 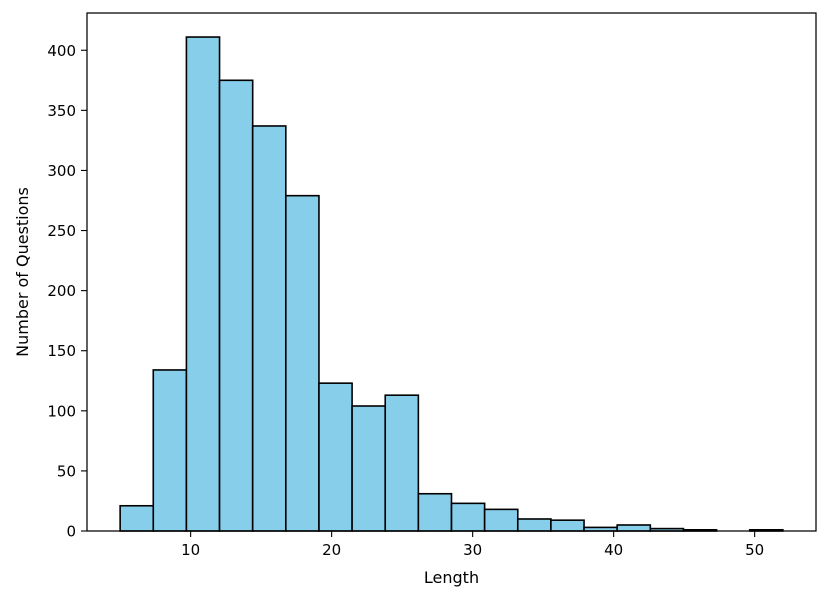 I want to click on x-tick-label: 10, so click(x=190, y=550).